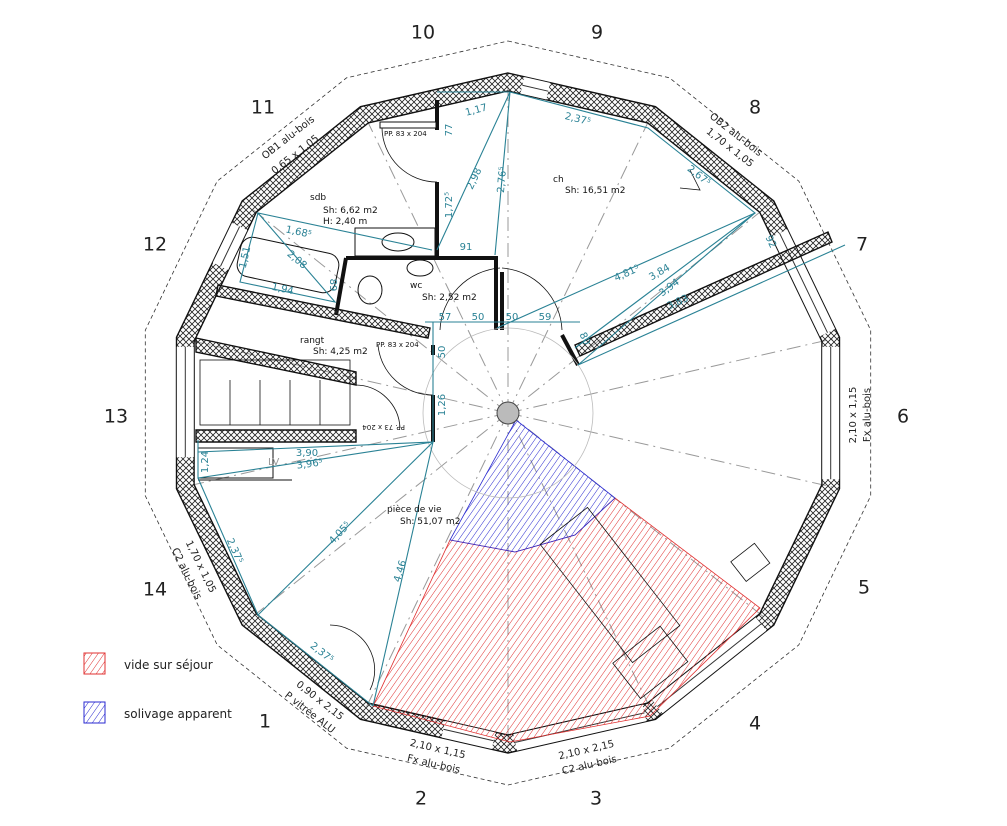 The width and height of the screenshot is (1007, 826). I want to click on room-area-ch: Sh: 16,51 m2, so click(595, 191).